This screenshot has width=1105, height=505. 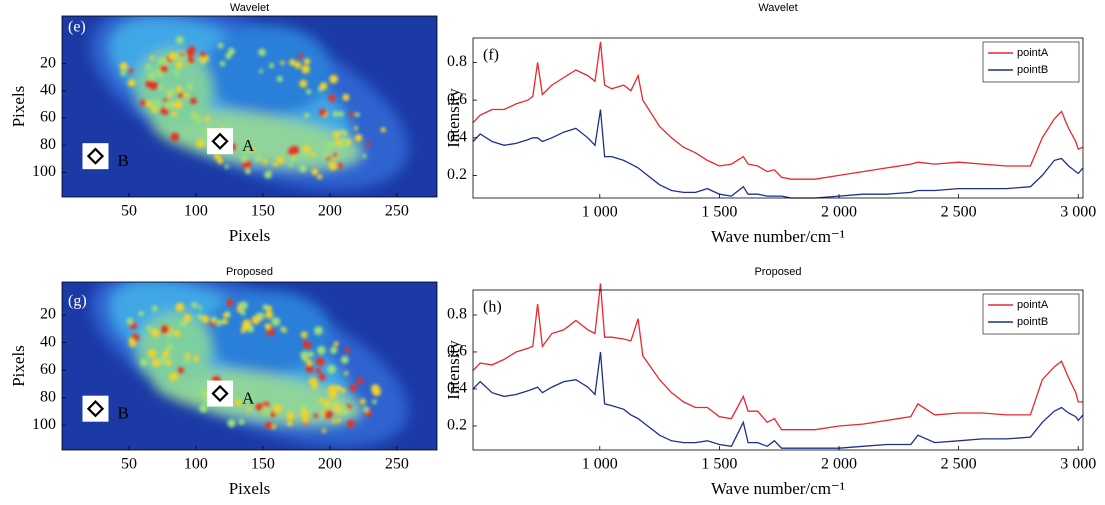 What do you see at coordinates (453, 370) in the screenshot?
I see `y-axis-label: Intensity` at bounding box center [453, 370].